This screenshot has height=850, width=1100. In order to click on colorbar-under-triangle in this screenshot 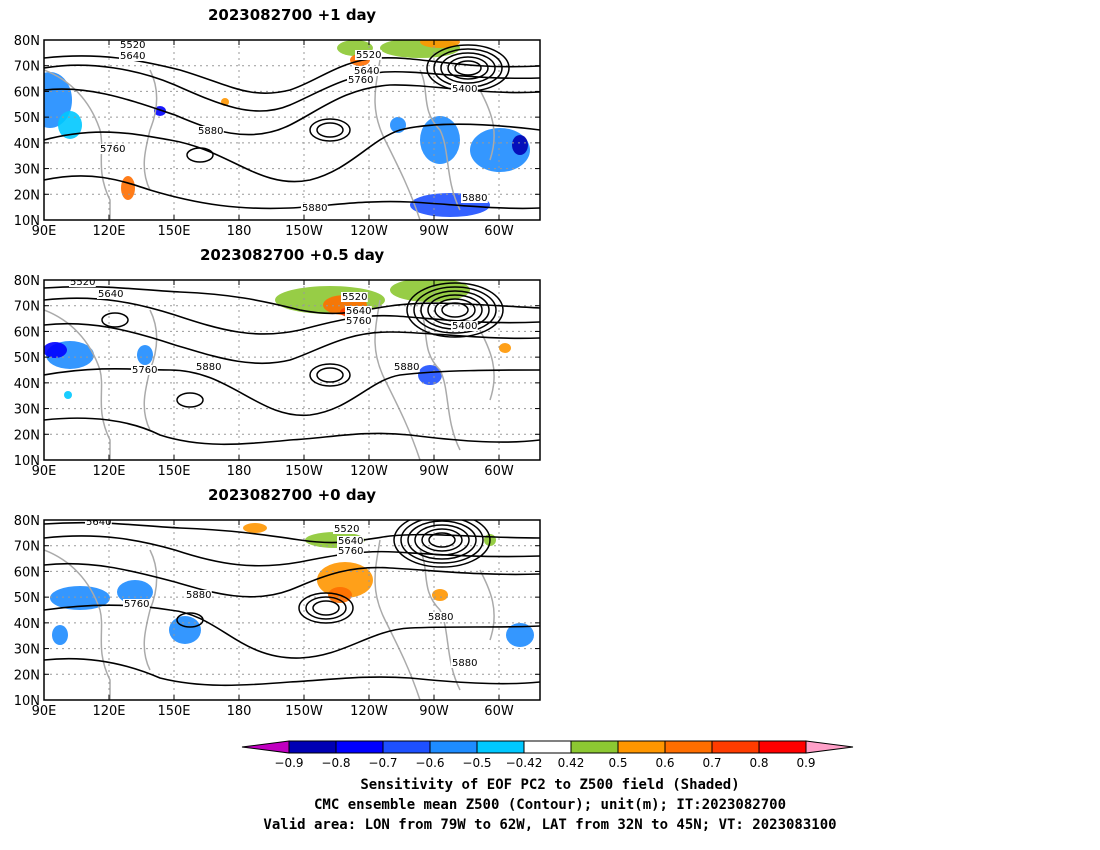, I will do `click(265, 747)`.